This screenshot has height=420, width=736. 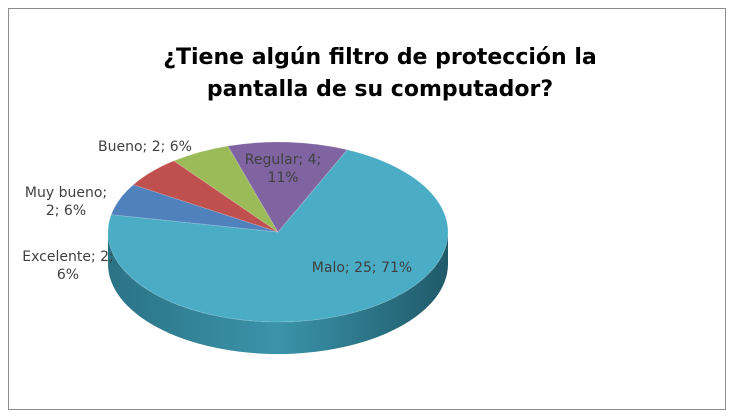 What do you see at coordinates (66, 202) in the screenshot?
I see `data-label: Muy bueno; 2; 6%` at bounding box center [66, 202].